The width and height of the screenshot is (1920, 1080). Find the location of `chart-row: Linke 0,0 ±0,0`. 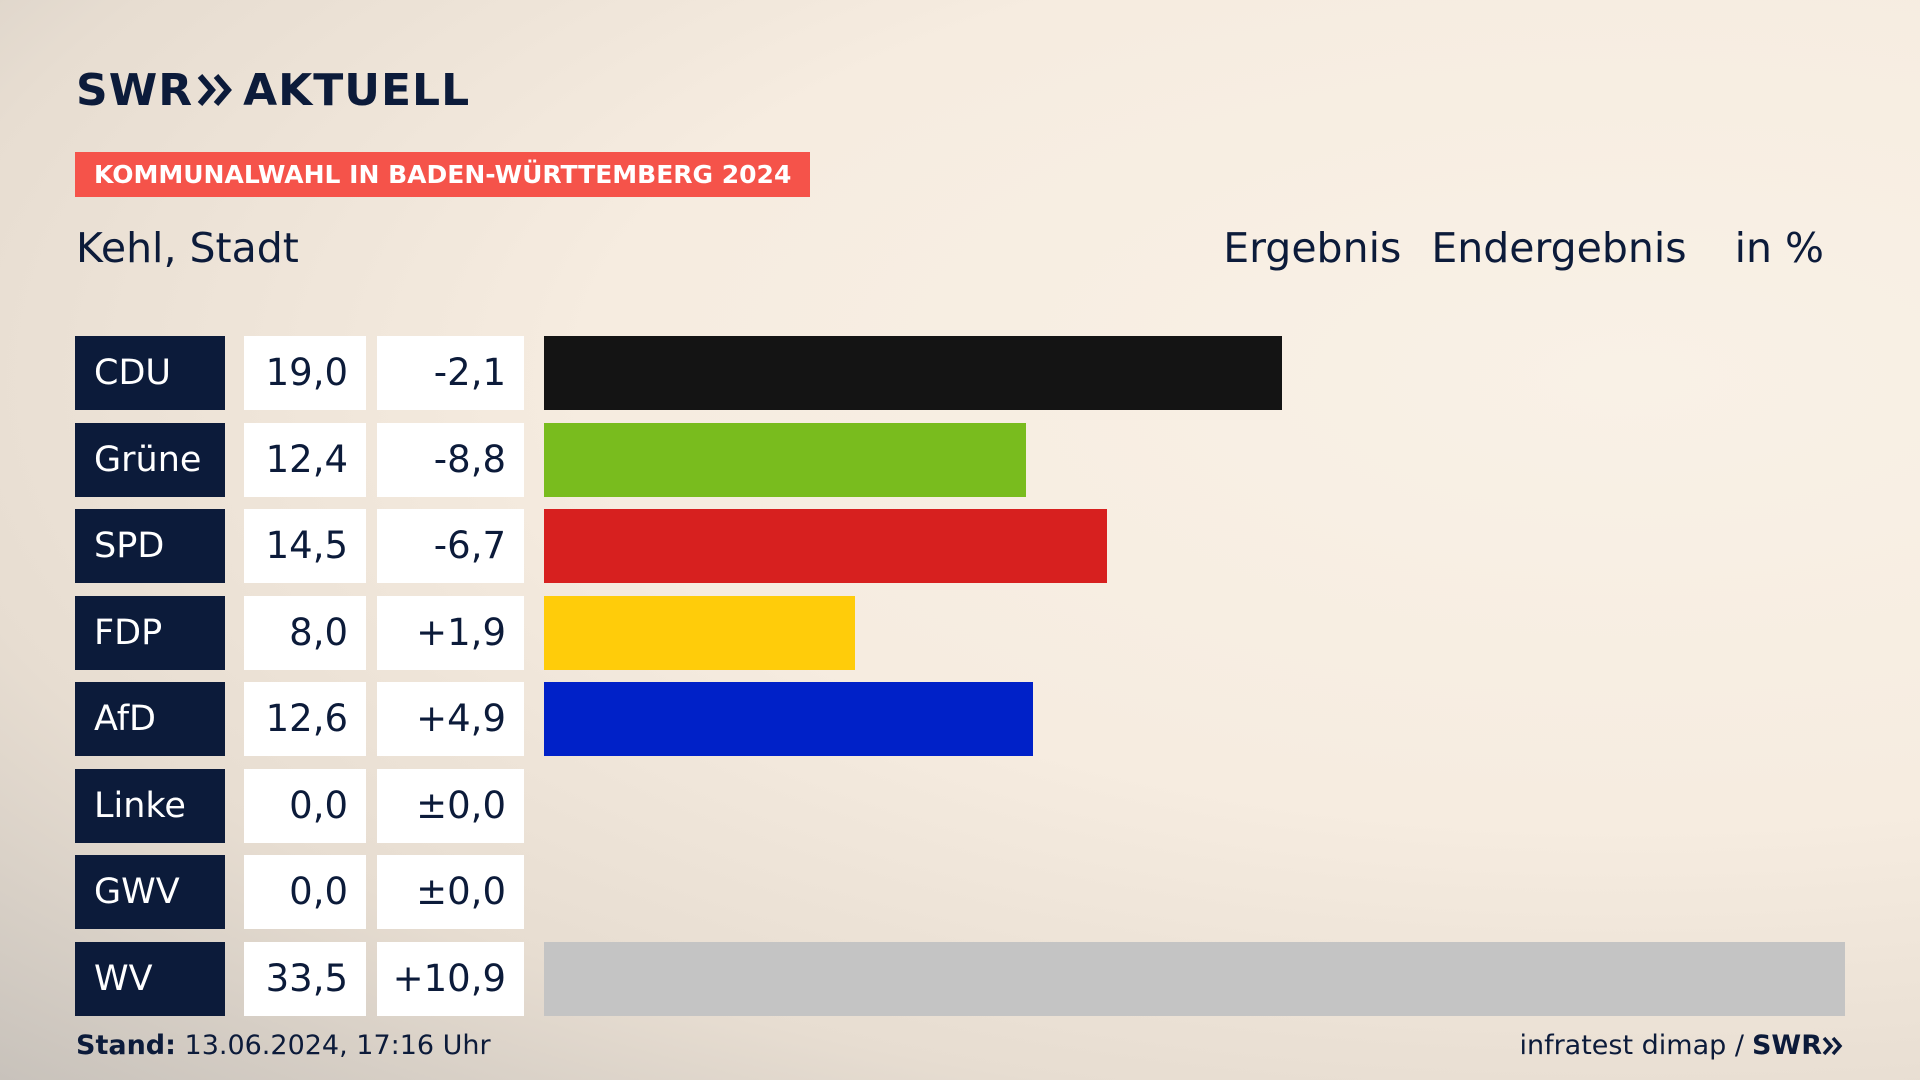

chart-row: Linke 0,0 ±0,0 is located at coordinates (960, 805).